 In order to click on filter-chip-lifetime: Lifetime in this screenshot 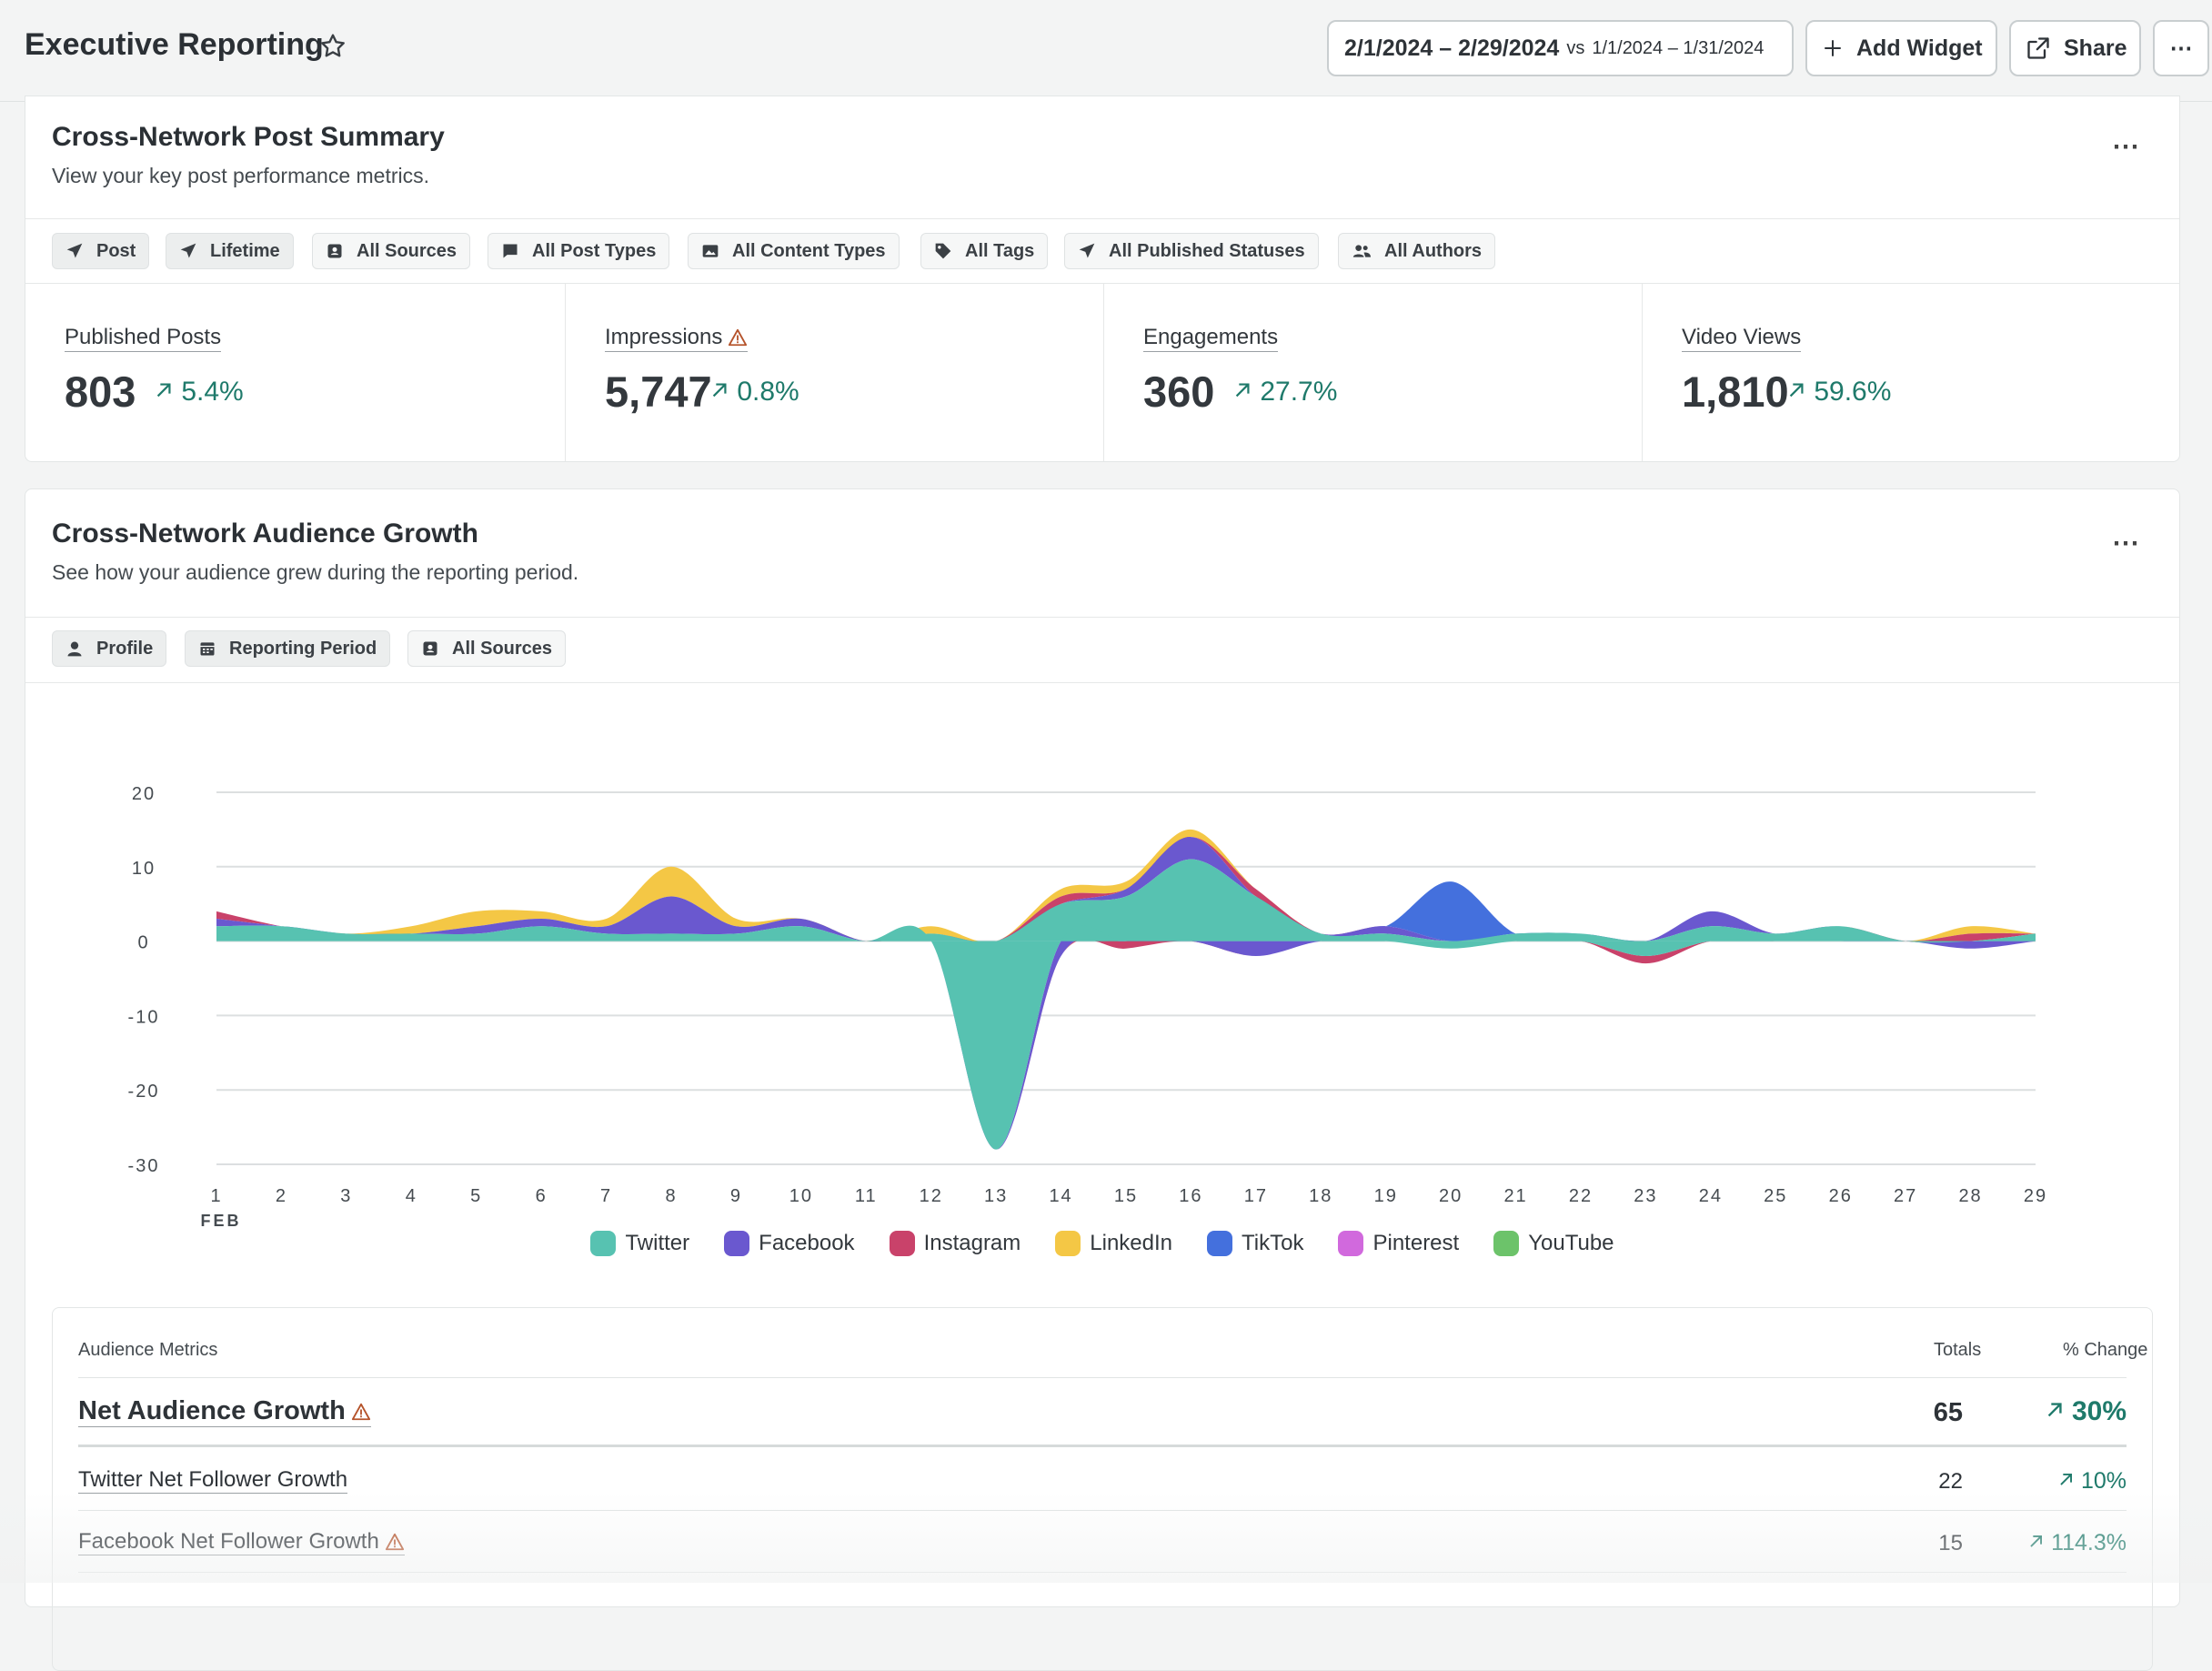, I will do `click(230, 251)`.